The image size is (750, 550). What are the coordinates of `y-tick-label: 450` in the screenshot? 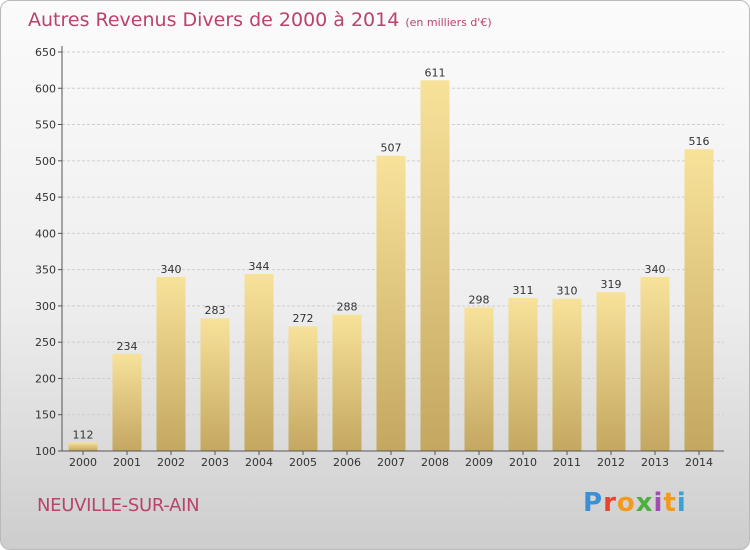 It's located at (45, 197).